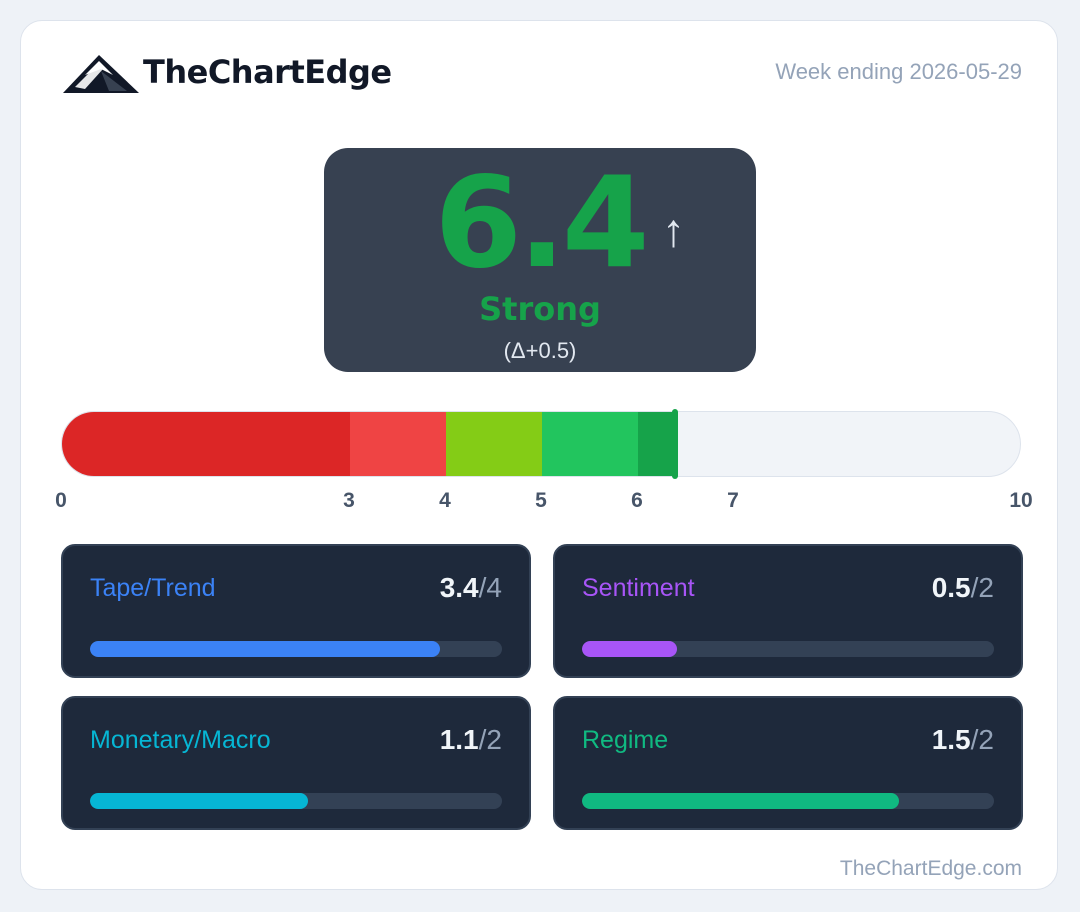 Image resolution: width=1080 pixels, height=912 pixels. I want to click on metric-score: 3.4/4, so click(471, 588).